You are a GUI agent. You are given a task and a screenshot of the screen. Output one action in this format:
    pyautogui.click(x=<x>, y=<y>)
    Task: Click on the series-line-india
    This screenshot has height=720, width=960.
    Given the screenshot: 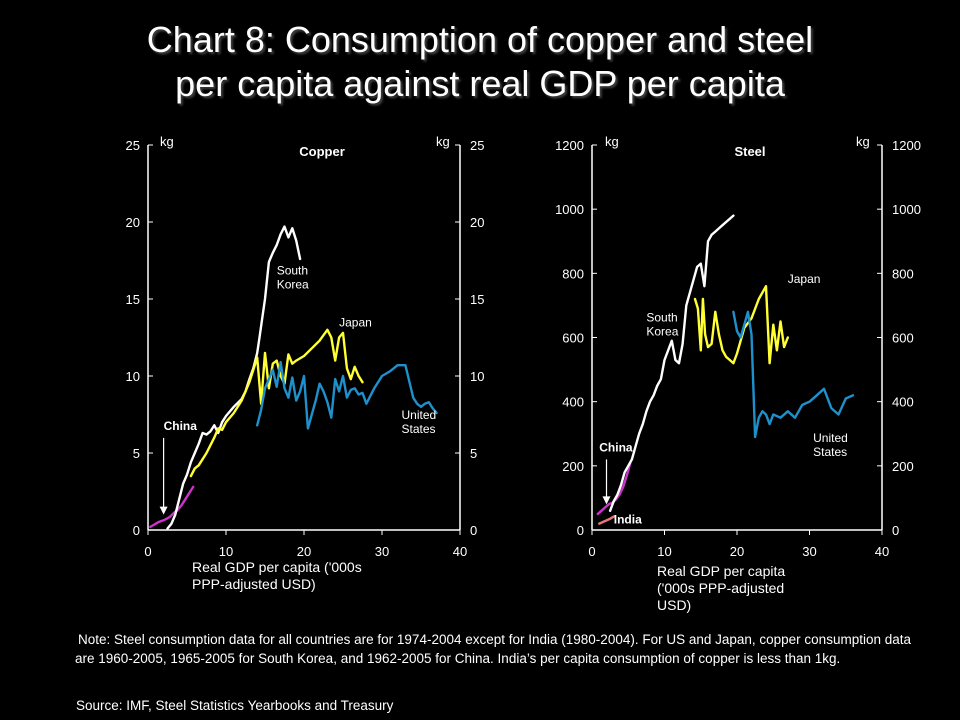 What is the action you would take?
    pyautogui.click(x=606, y=520)
    